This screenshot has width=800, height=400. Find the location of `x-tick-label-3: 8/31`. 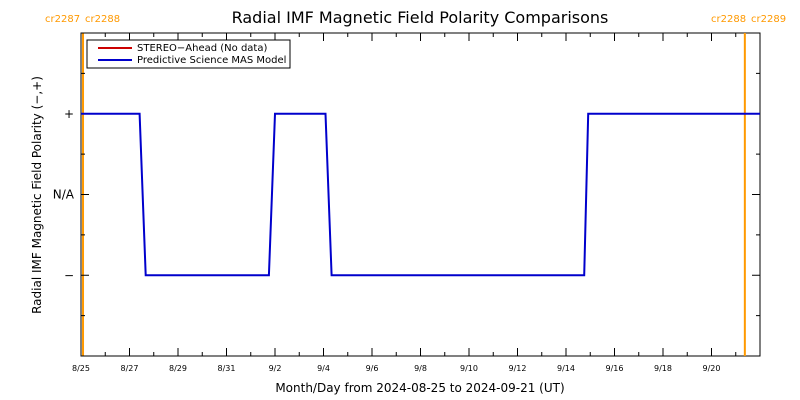

x-tick-label-3: 8/31 is located at coordinates (227, 368).